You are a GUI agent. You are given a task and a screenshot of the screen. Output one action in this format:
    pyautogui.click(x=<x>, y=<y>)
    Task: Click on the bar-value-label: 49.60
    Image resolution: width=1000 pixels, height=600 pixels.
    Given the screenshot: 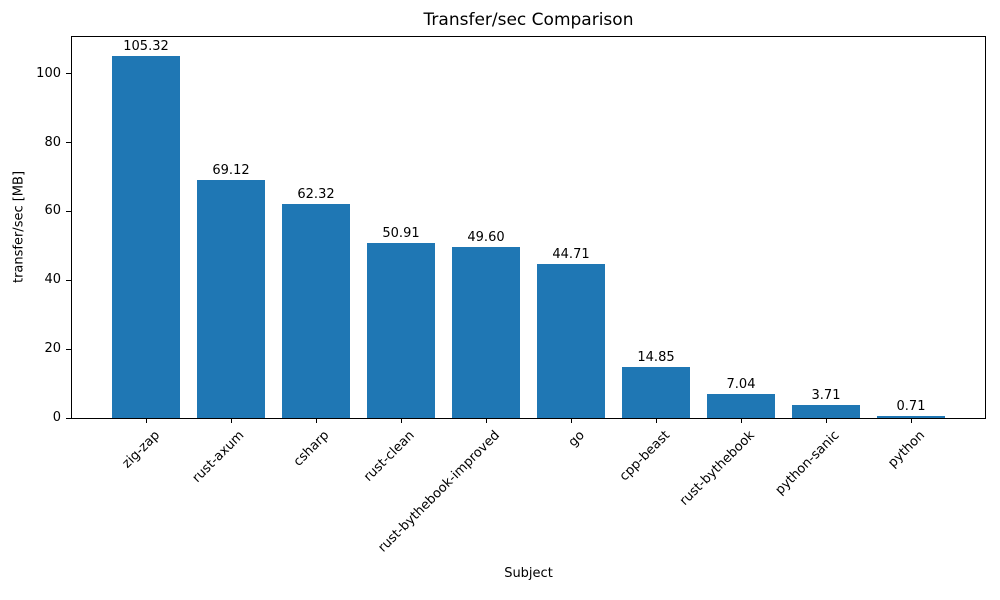 What is the action you would take?
    pyautogui.click(x=486, y=238)
    